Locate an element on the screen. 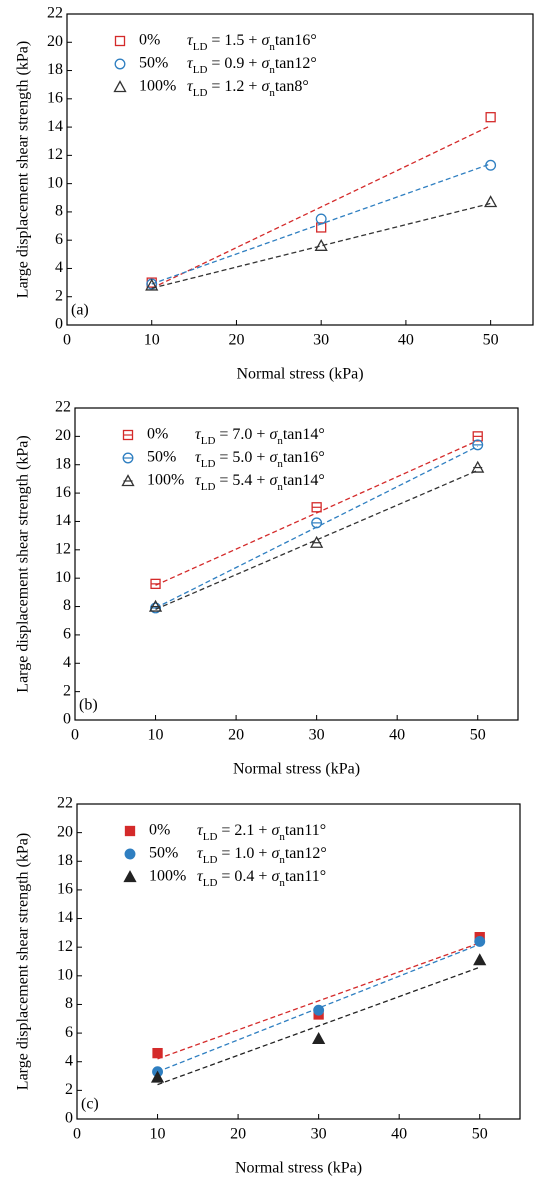 This screenshot has width=550, height=1188. panel-label: (b) is located at coordinates (88, 705).